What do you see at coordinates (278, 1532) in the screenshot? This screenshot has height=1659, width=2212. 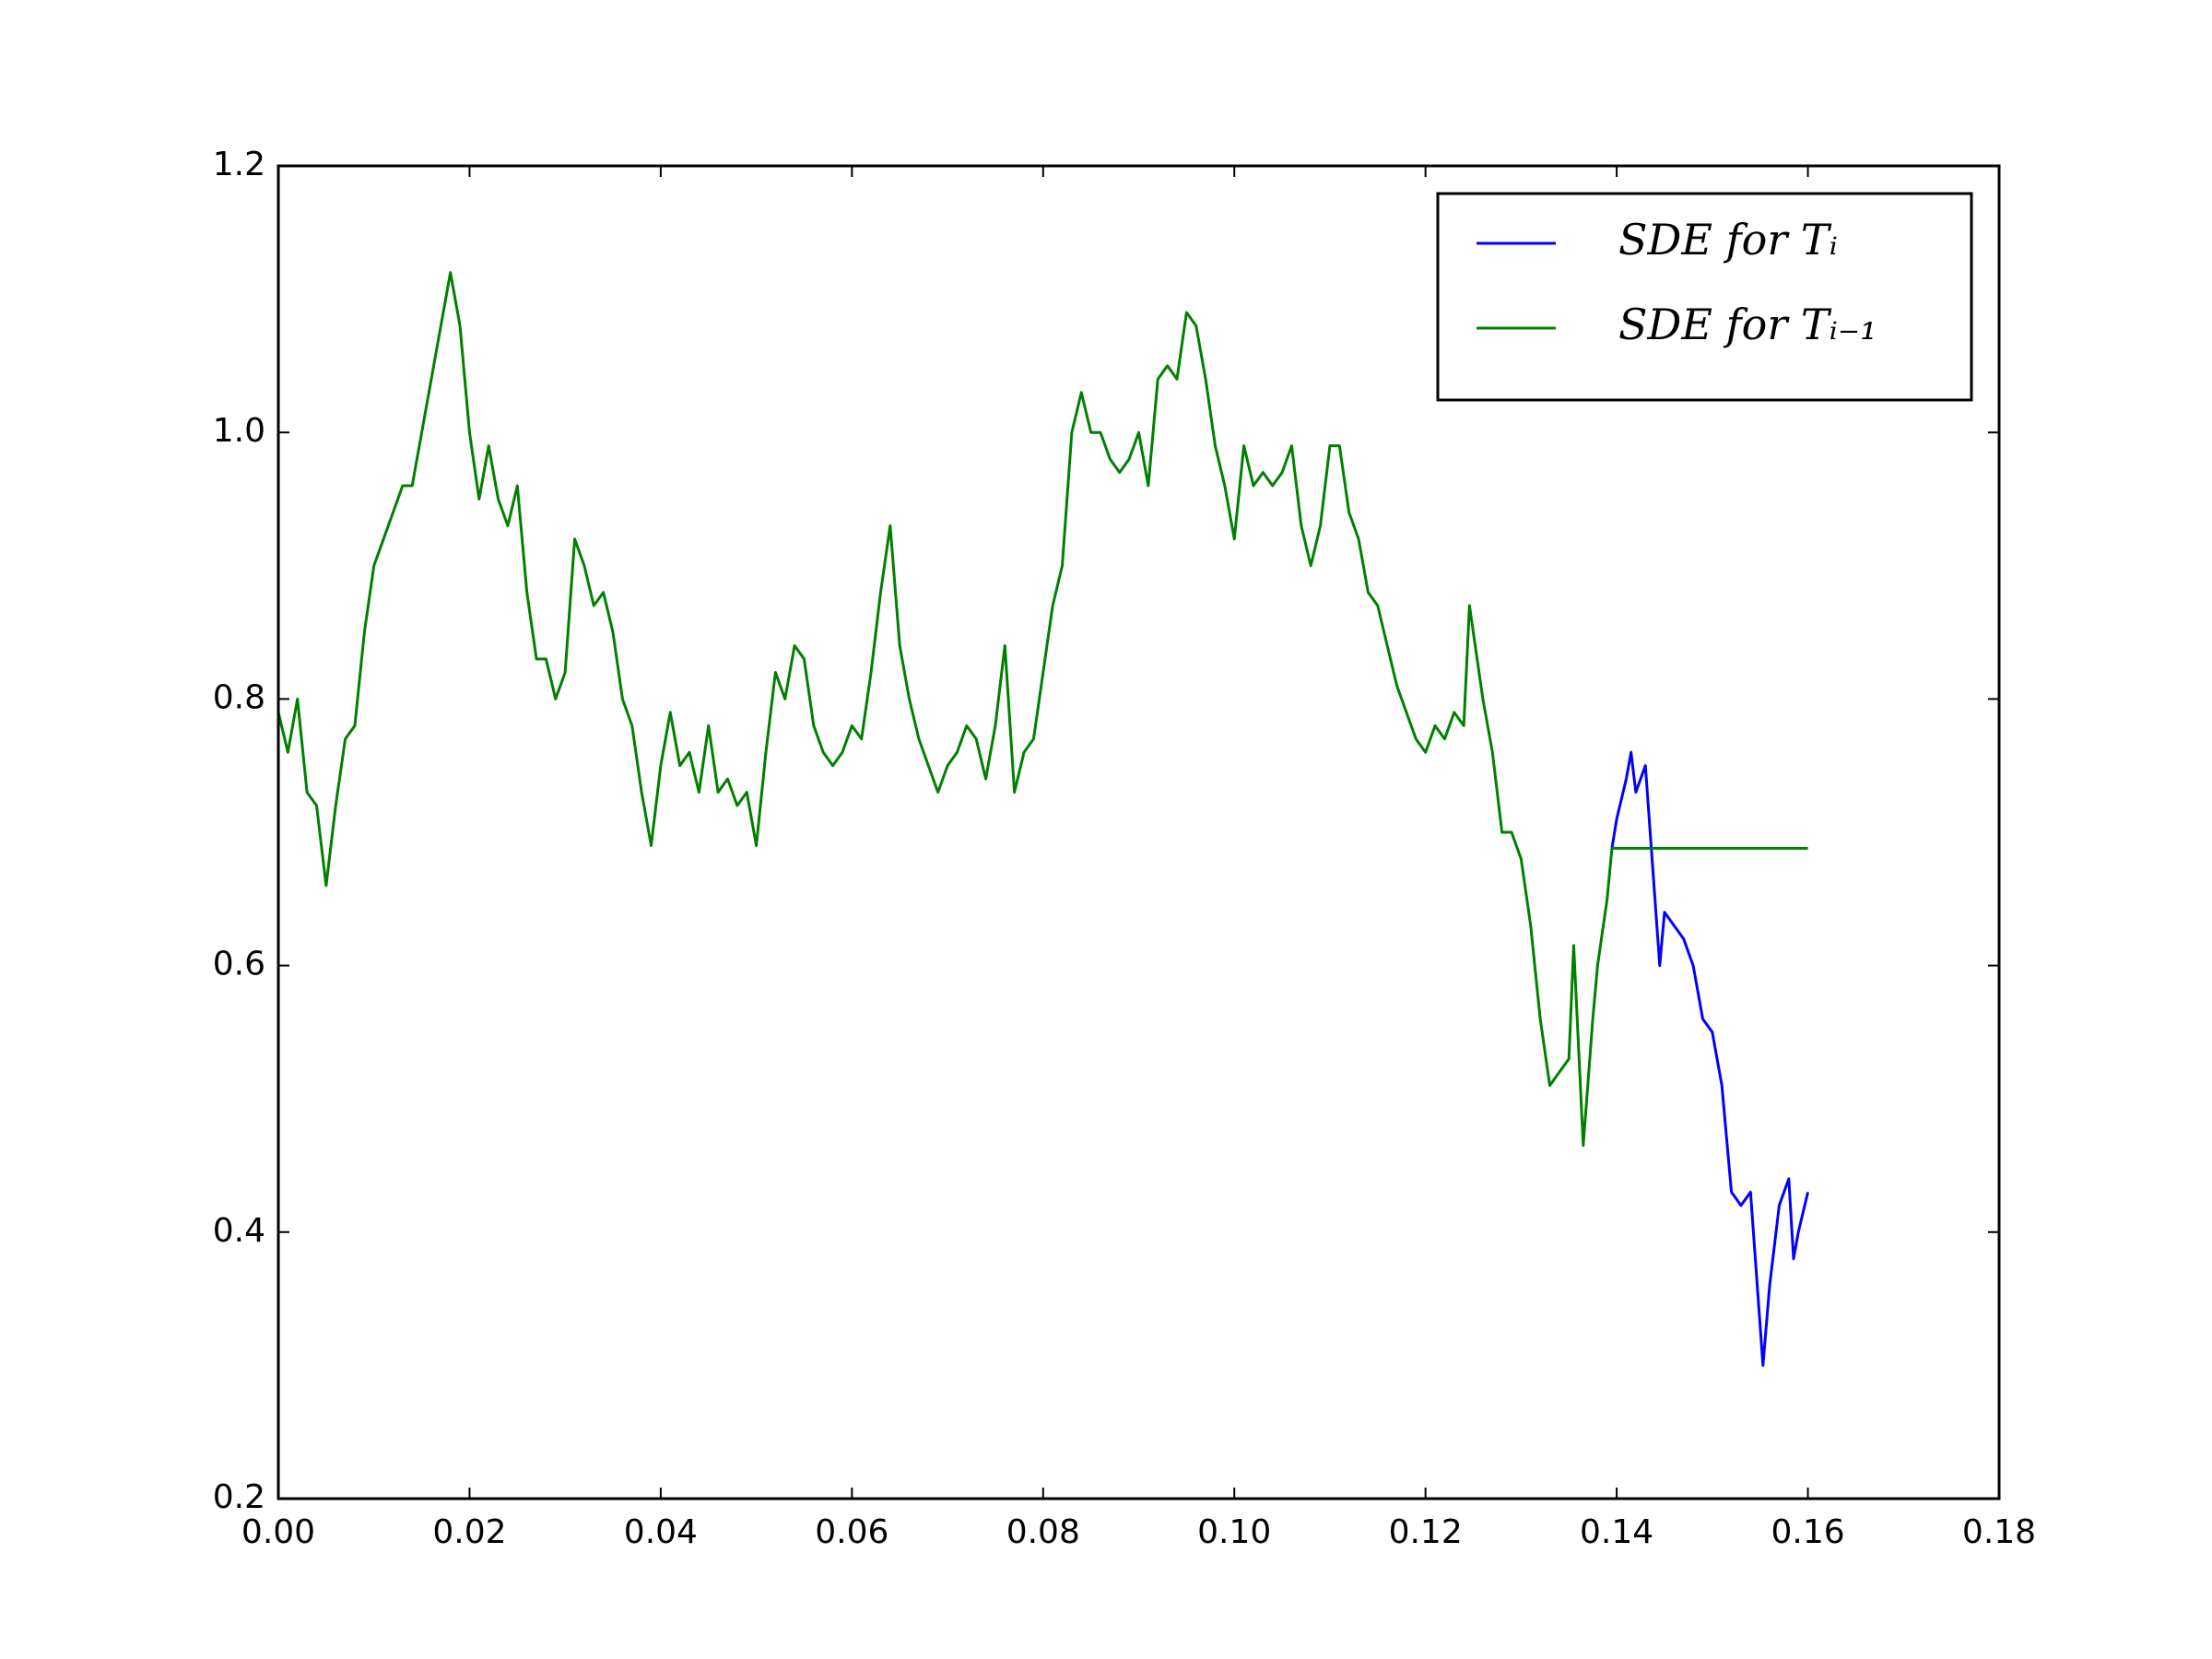 I see `x-tick-label: 0.00` at bounding box center [278, 1532].